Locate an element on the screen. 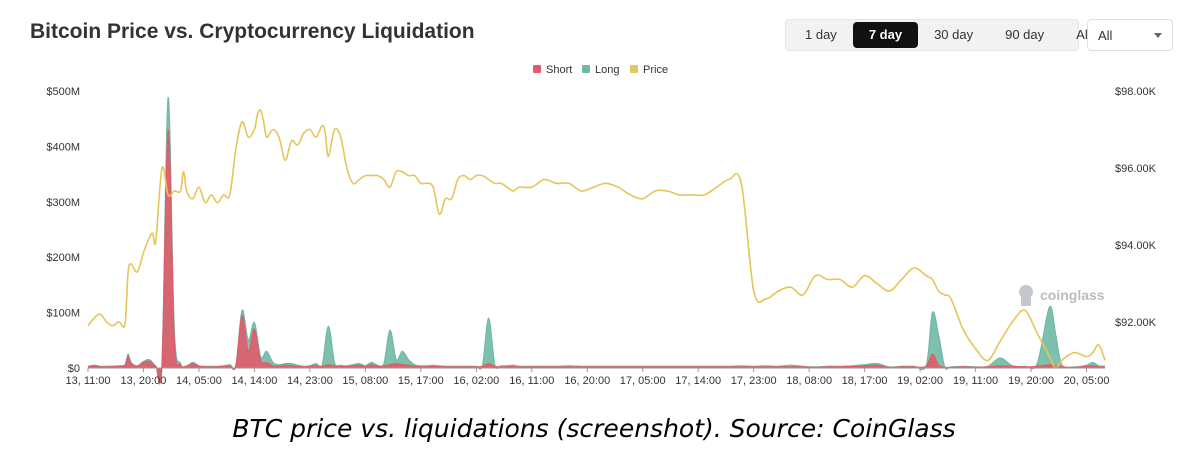 Image resolution: width=1188 pixels, height=458 pixels. y-right-tick-label: $98.00K is located at coordinates (1136, 92).